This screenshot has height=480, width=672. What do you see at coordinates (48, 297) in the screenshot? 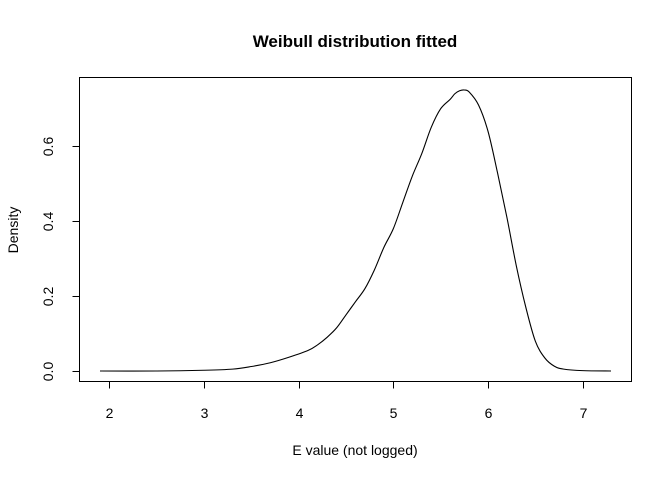
I see `y-tick-label: 0.2` at bounding box center [48, 297].